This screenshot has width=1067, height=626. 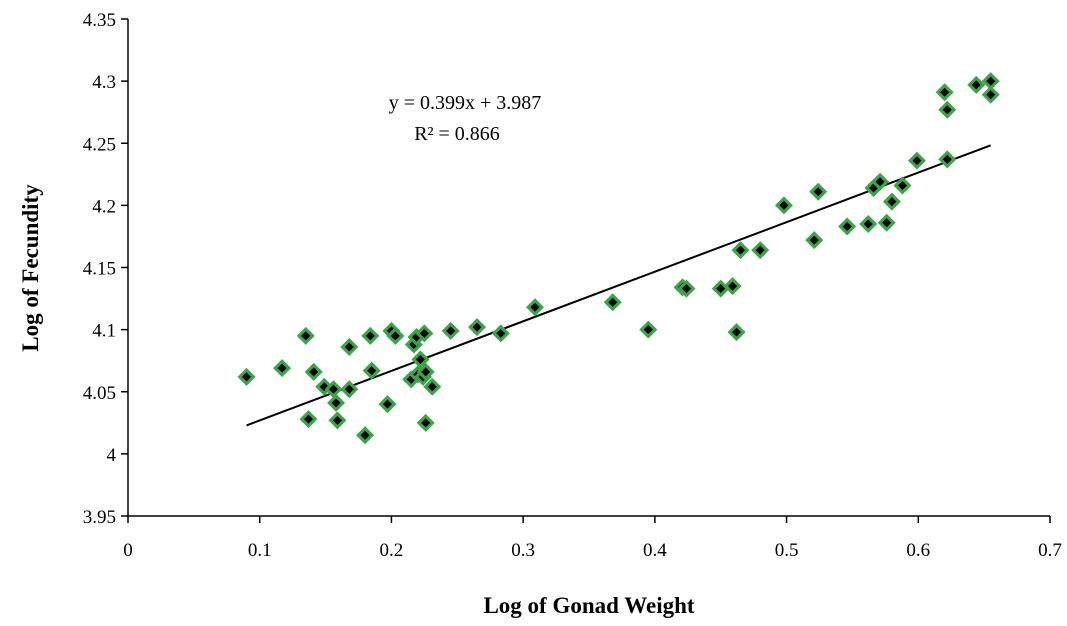 I want to click on trendline-equation: y = 0.399x + 3.987, so click(x=465, y=103).